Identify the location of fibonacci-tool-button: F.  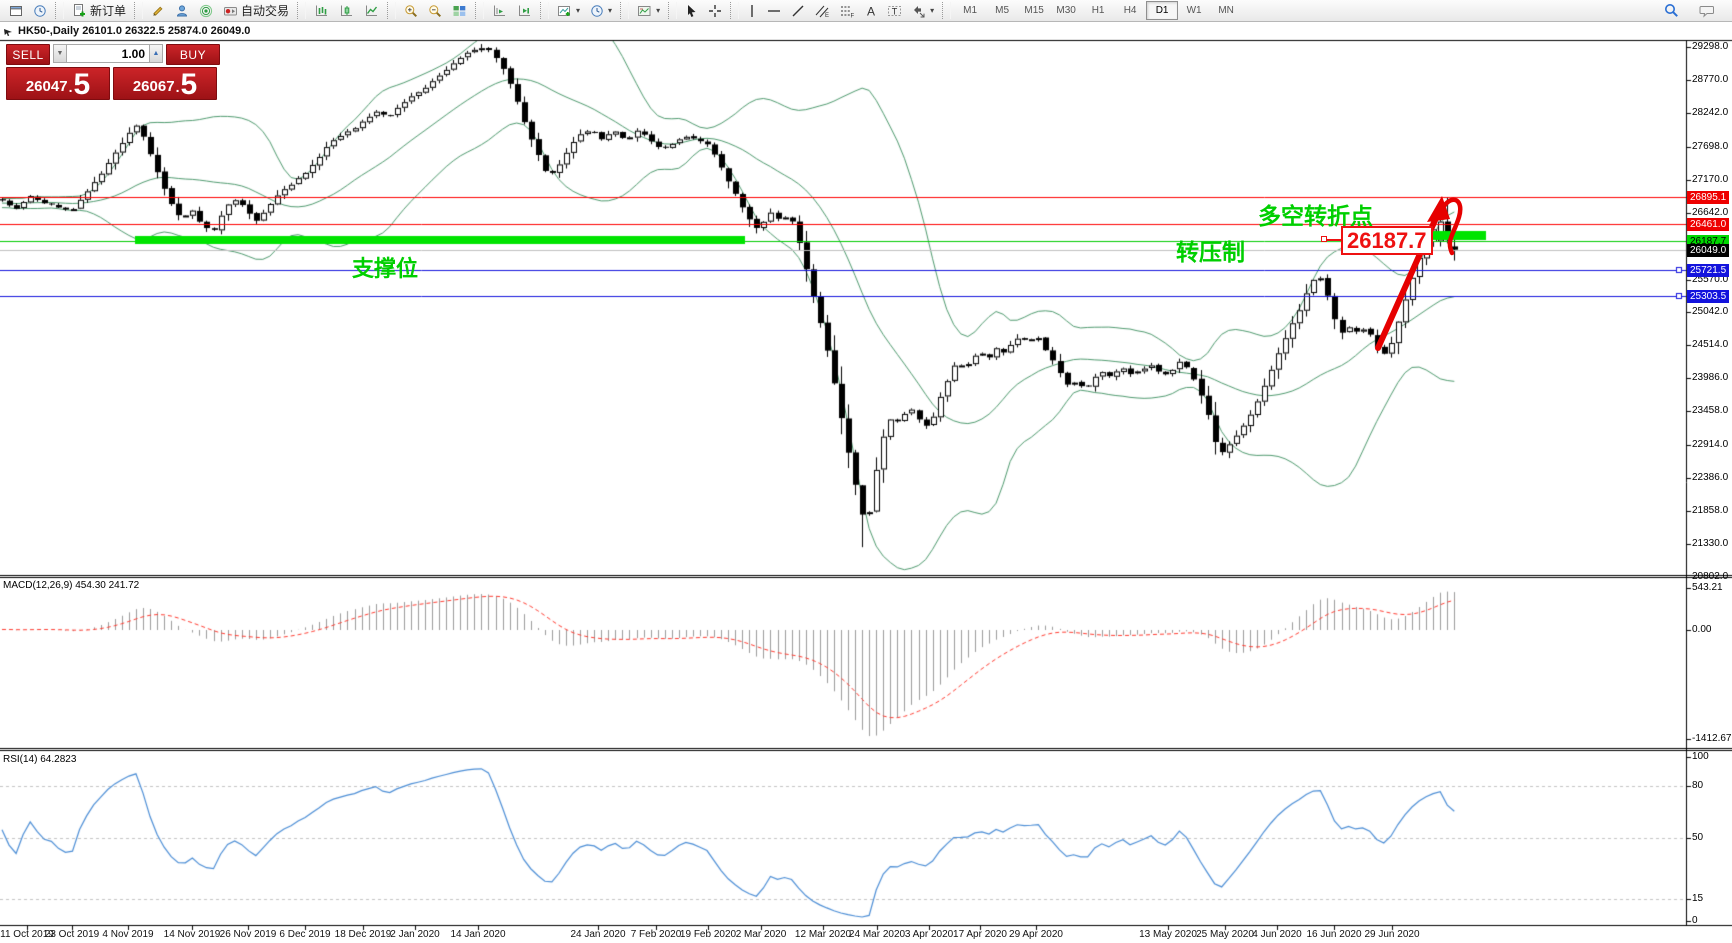
(847, 10).